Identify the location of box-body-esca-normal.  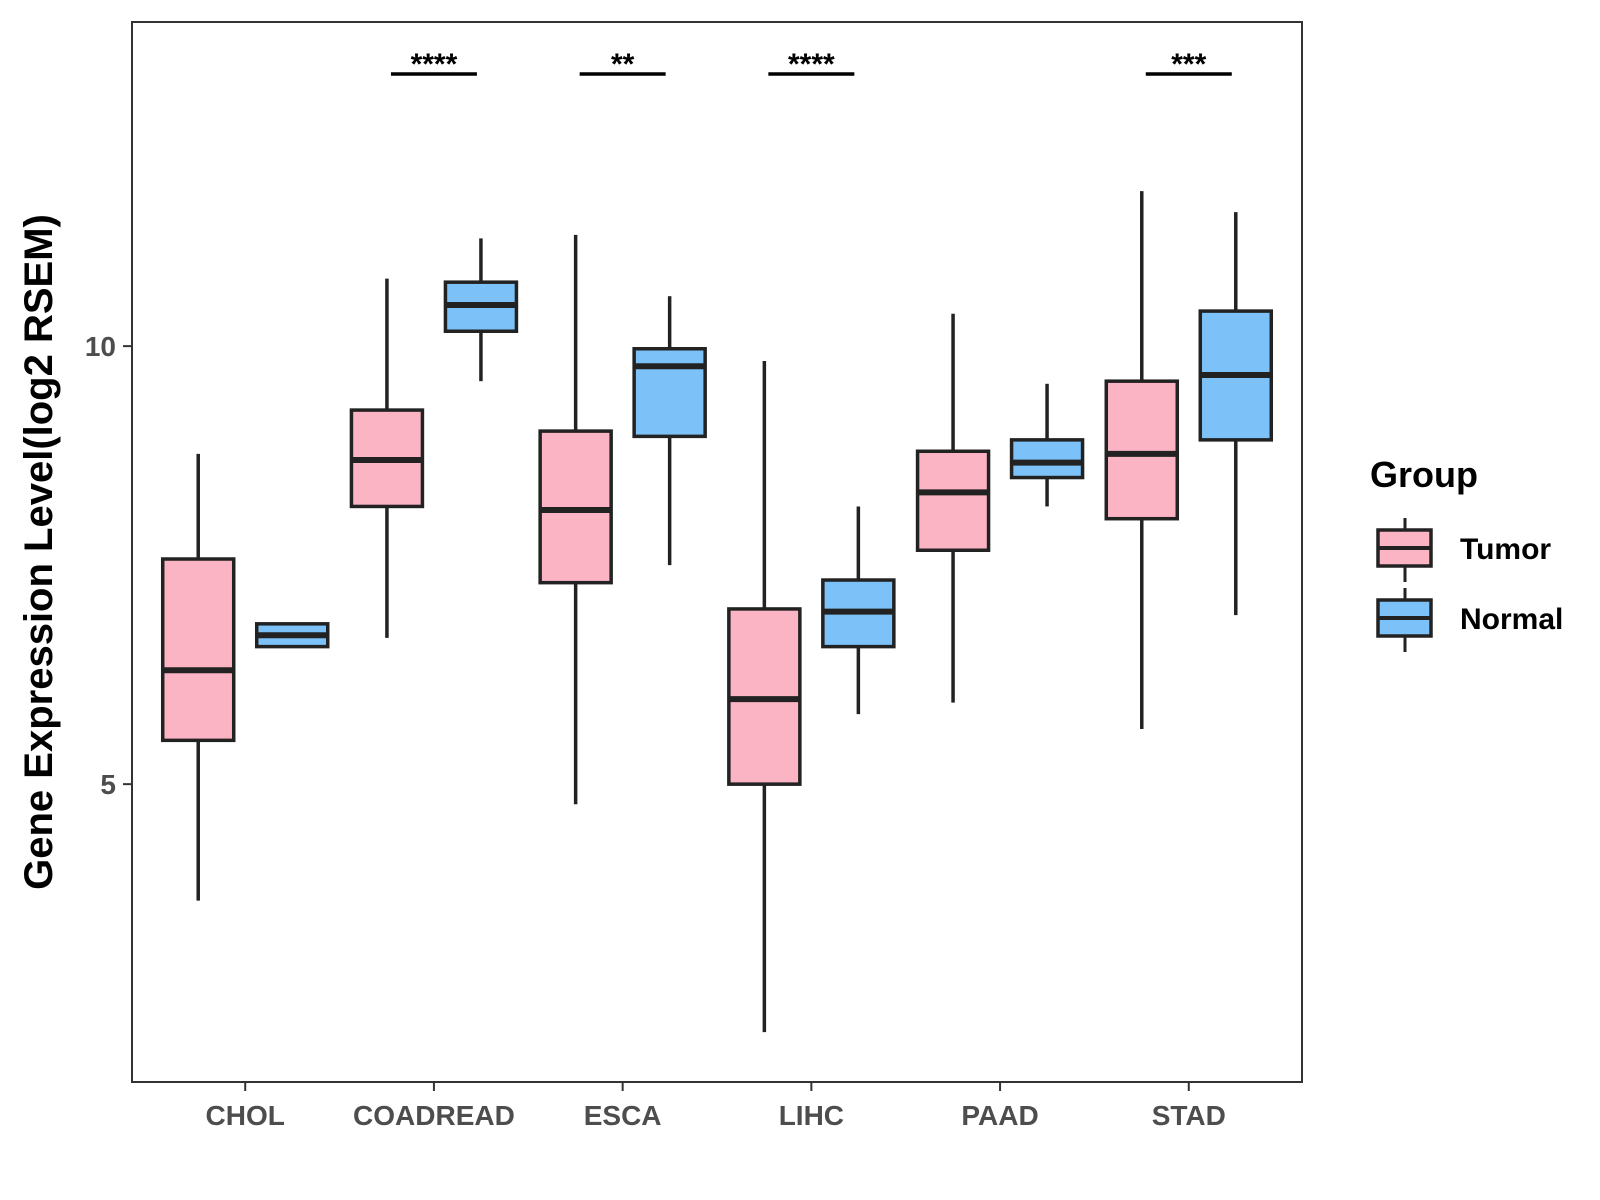
(669, 393).